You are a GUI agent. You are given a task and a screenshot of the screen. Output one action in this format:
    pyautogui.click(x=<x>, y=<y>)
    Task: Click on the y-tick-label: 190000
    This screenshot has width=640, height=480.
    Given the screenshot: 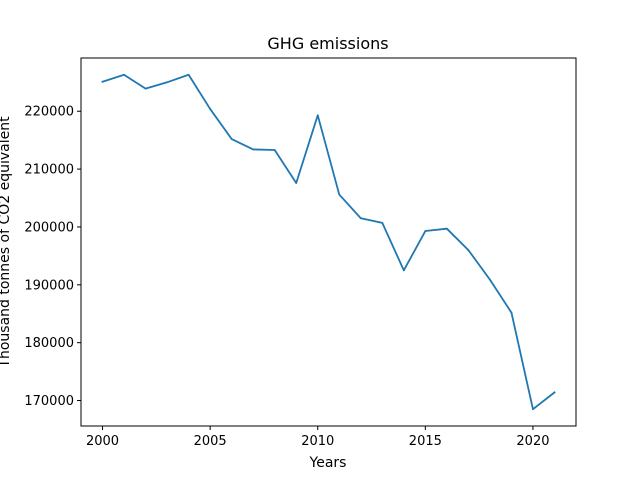 What is the action you would take?
    pyautogui.click(x=49, y=285)
    